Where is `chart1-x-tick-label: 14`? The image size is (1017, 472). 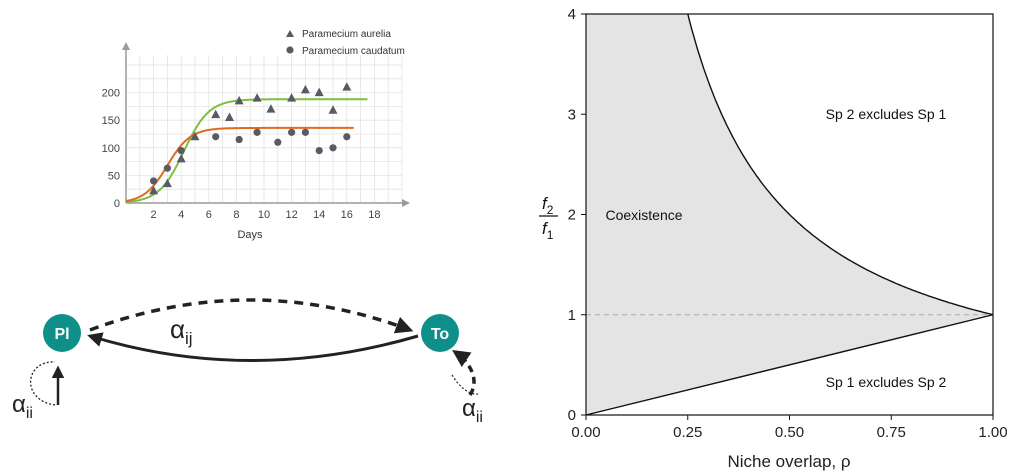
chart1-x-tick-label: 14 is located at coordinates (319, 215).